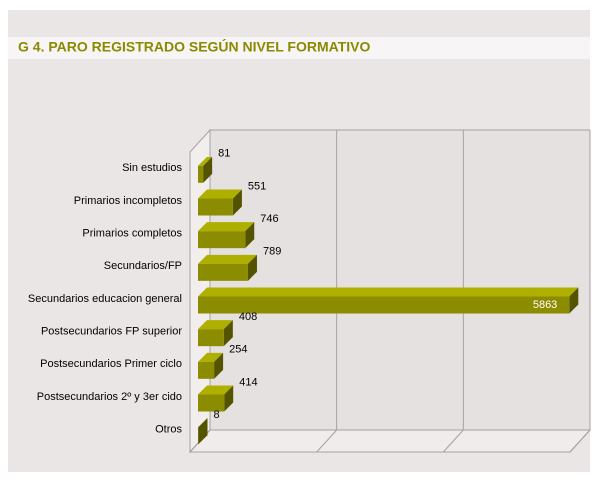  I want to click on y-tick-label: Postsecundarios Primer ciclo, so click(111, 364).